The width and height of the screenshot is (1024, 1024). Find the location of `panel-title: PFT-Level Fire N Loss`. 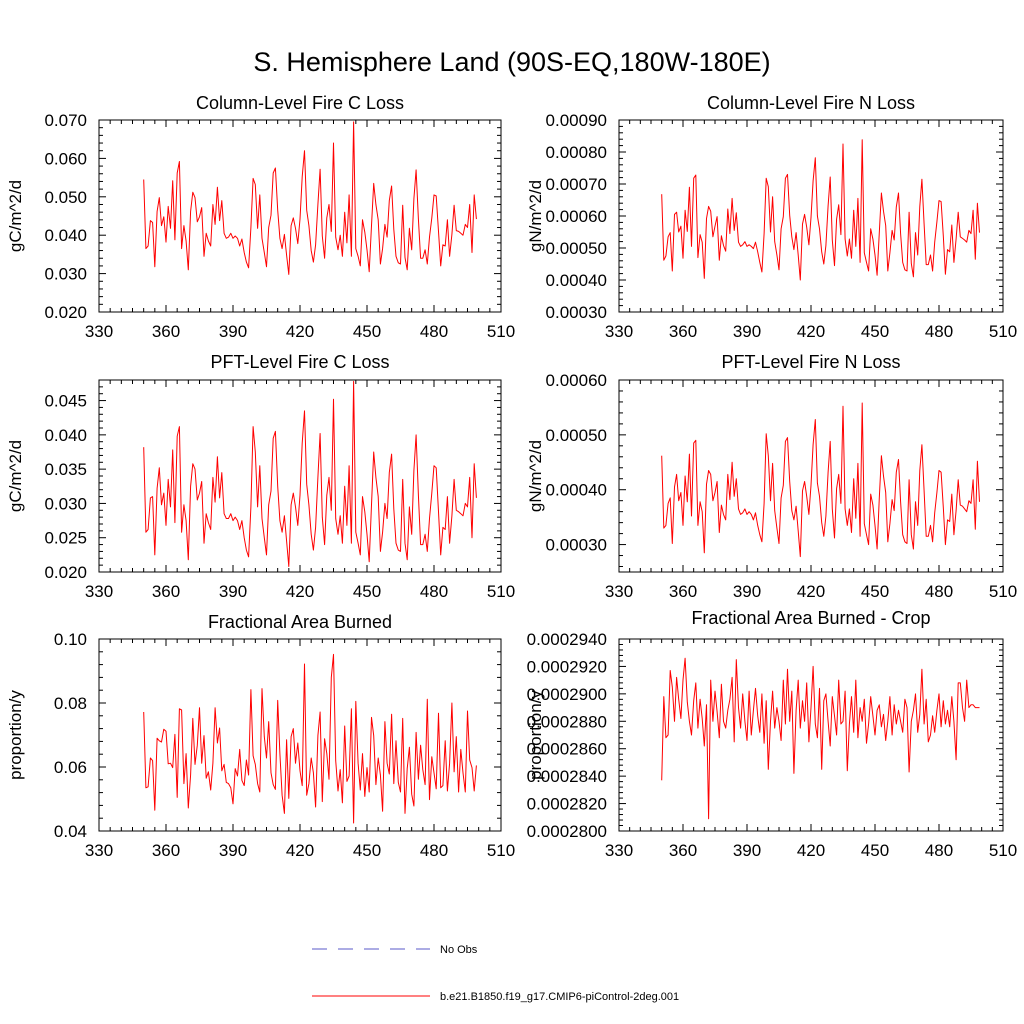

panel-title: PFT-Level Fire N Loss is located at coordinates (810, 362).